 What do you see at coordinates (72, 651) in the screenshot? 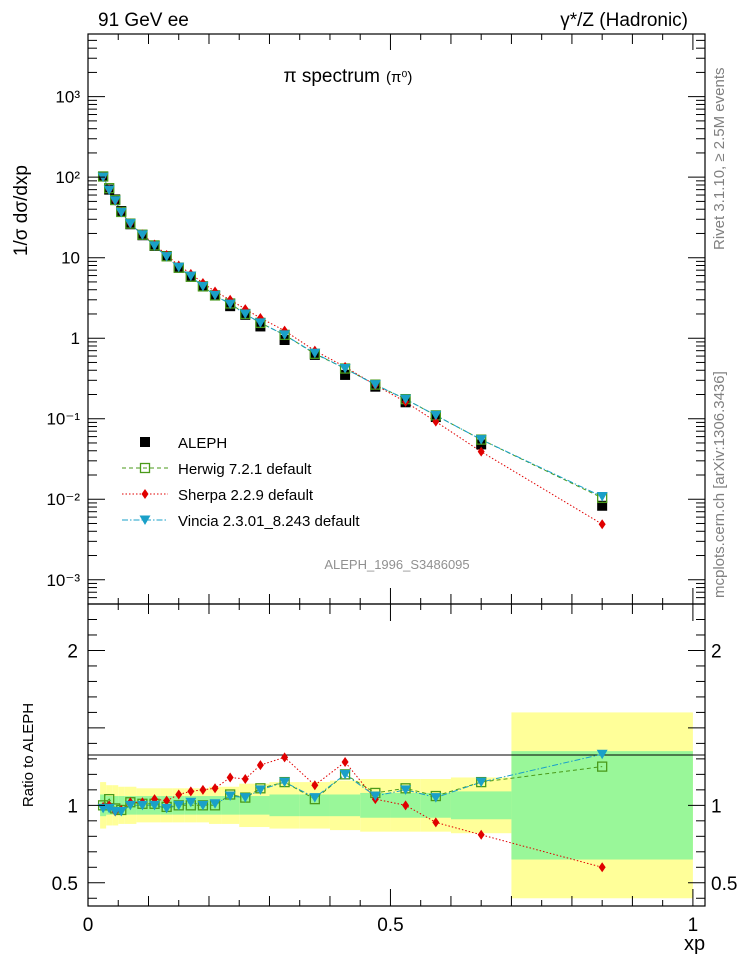
I see `ratio-y-tick-label: 2` at bounding box center [72, 651].